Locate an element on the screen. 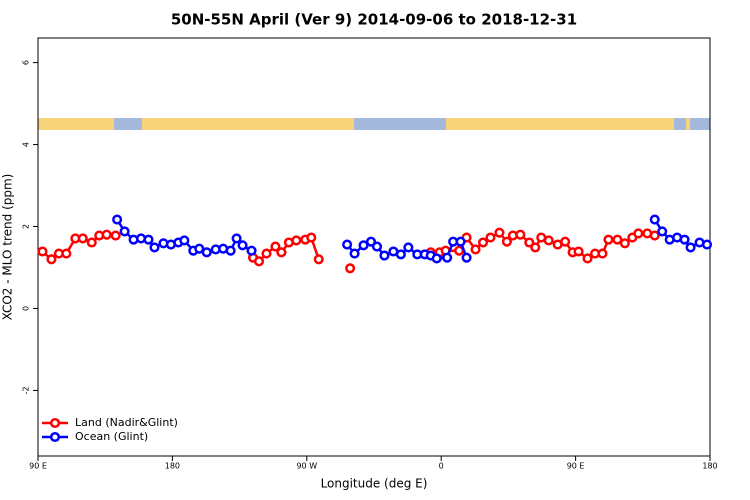 This screenshot has height=500, width=750. x-tick-label: 0 is located at coordinates (441, 466).